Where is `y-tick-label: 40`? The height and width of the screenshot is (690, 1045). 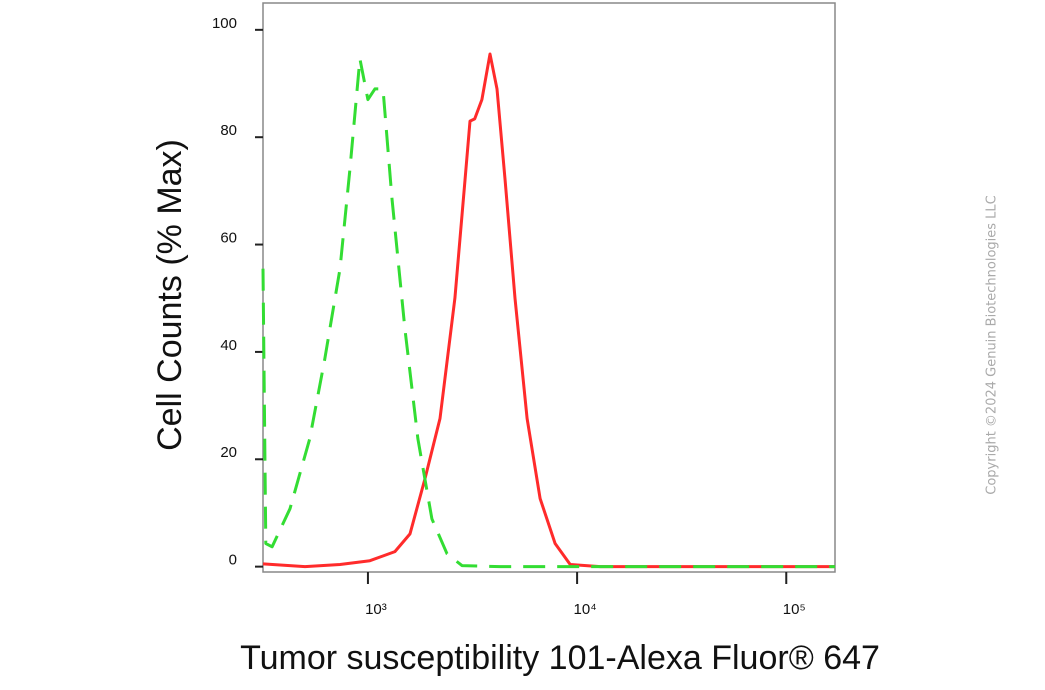 y-tick-label: 40 is located at coordinates (228, 345).